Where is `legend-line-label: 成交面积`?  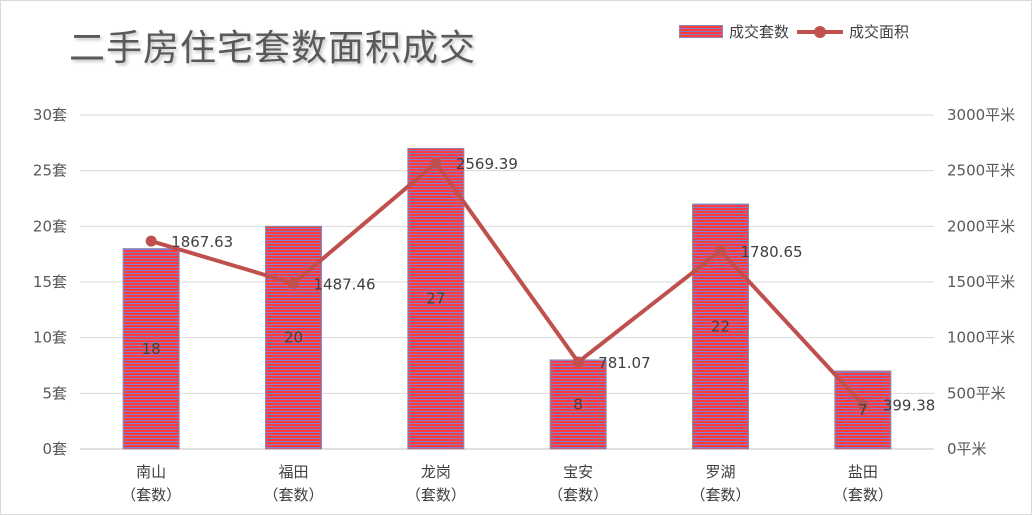 legend-line-label: 成交面积 is located at coordinates (879, 32).